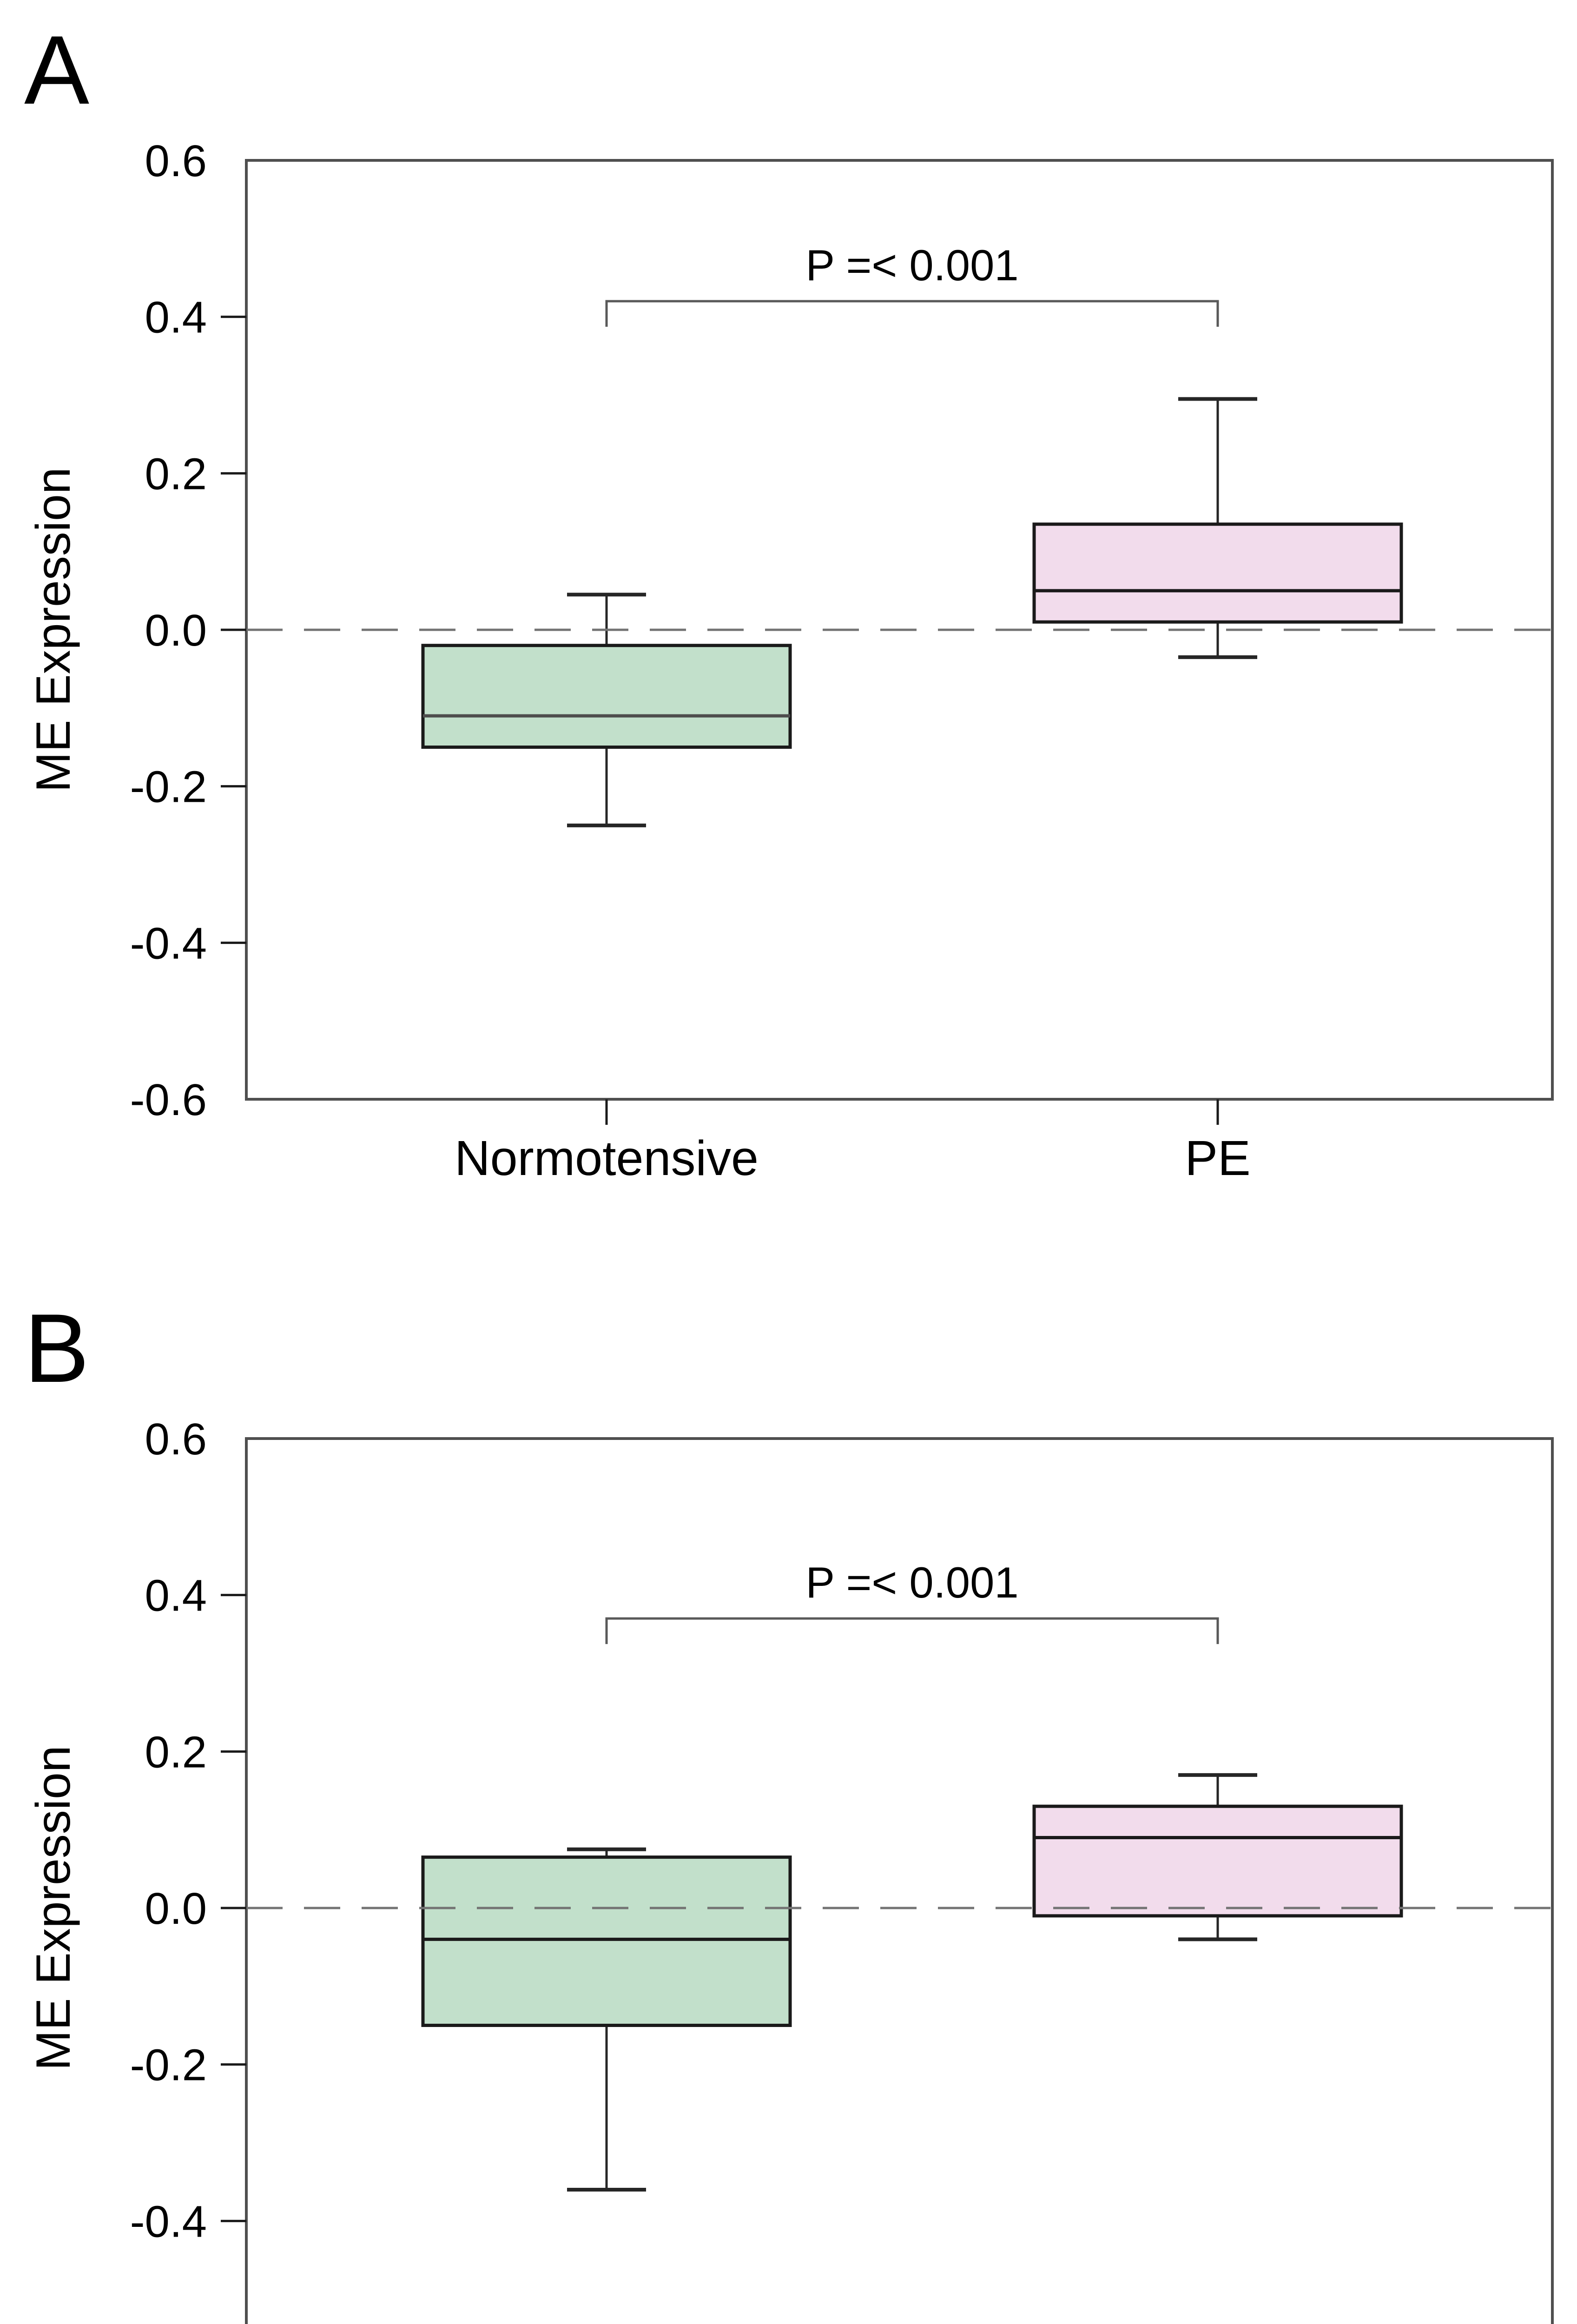 Image resolution: width=1577 pixels, height=2324 pixels. Describe the element at coordinates (607, 1158) in the screenshot. I see `panel-a-xtick-label-normotensive: Normotensive` at that location.